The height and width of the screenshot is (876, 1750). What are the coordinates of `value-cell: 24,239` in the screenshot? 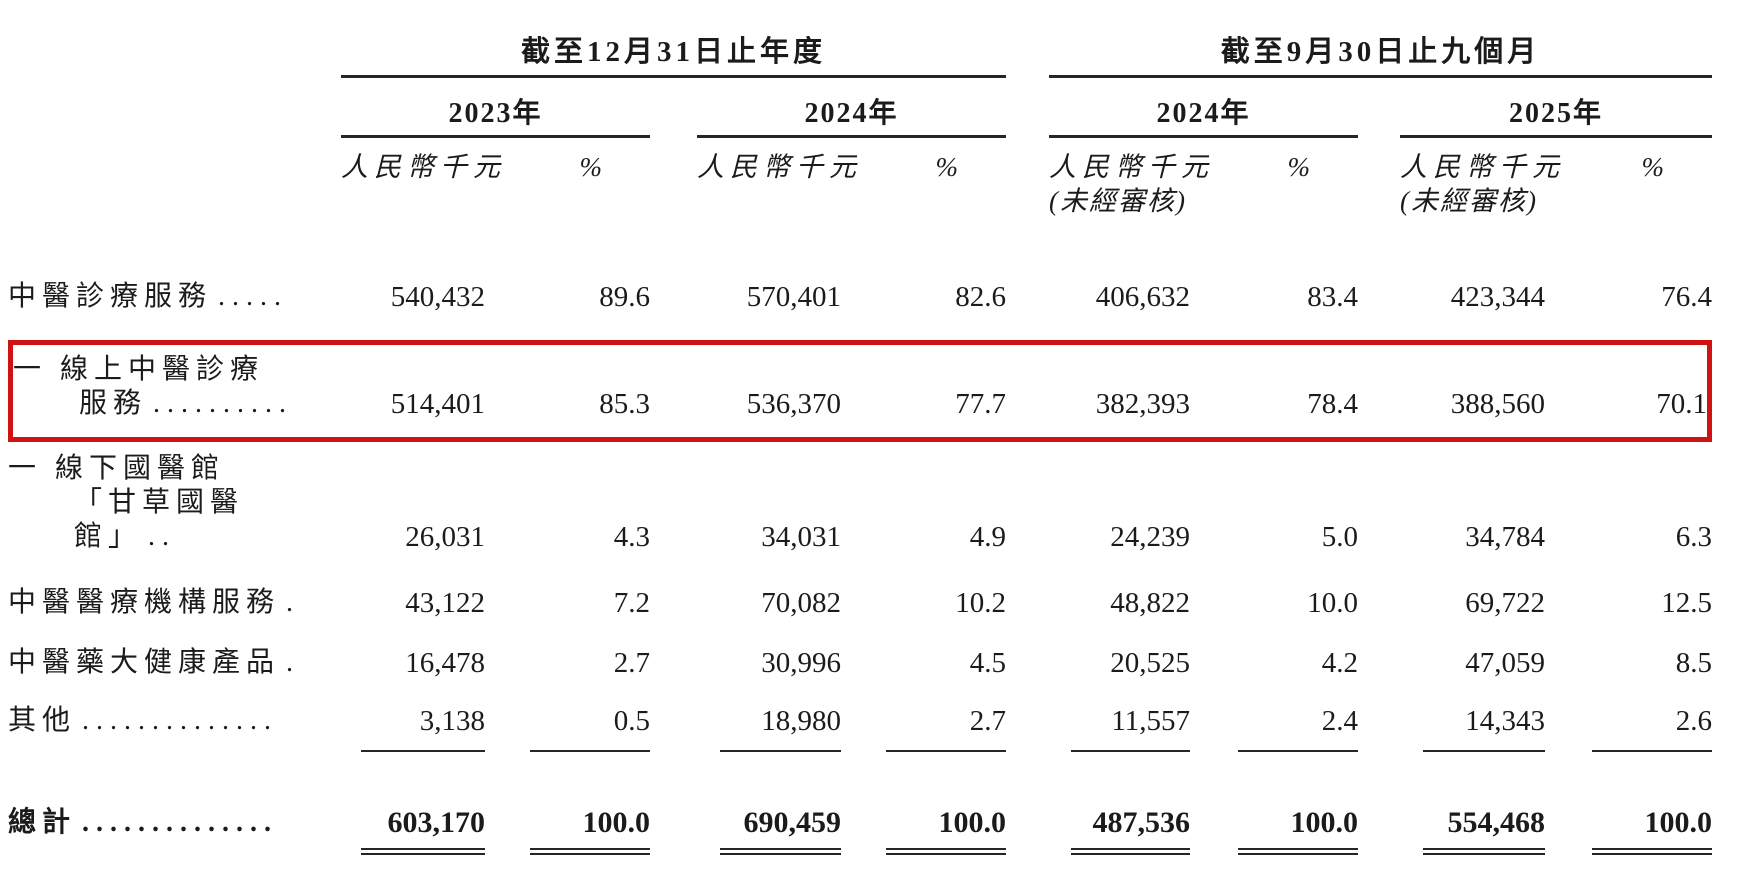 It's located at (1150, 537).